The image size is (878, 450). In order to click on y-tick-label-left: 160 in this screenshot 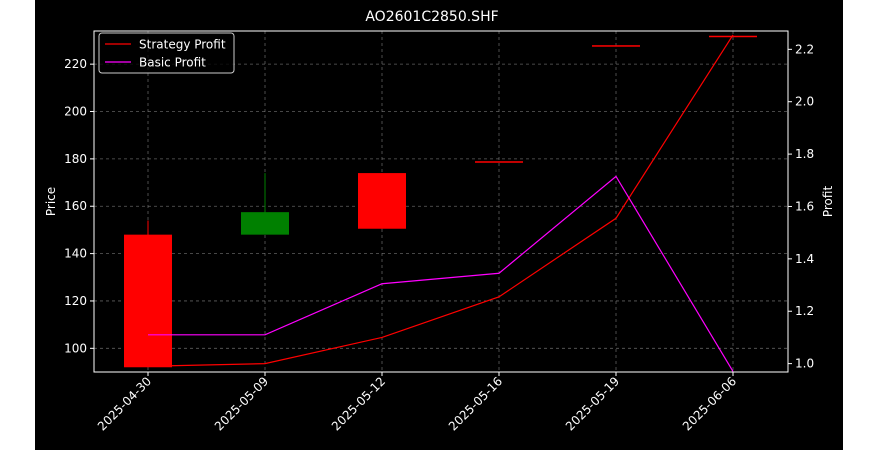, I will do `click(75, 206)`.